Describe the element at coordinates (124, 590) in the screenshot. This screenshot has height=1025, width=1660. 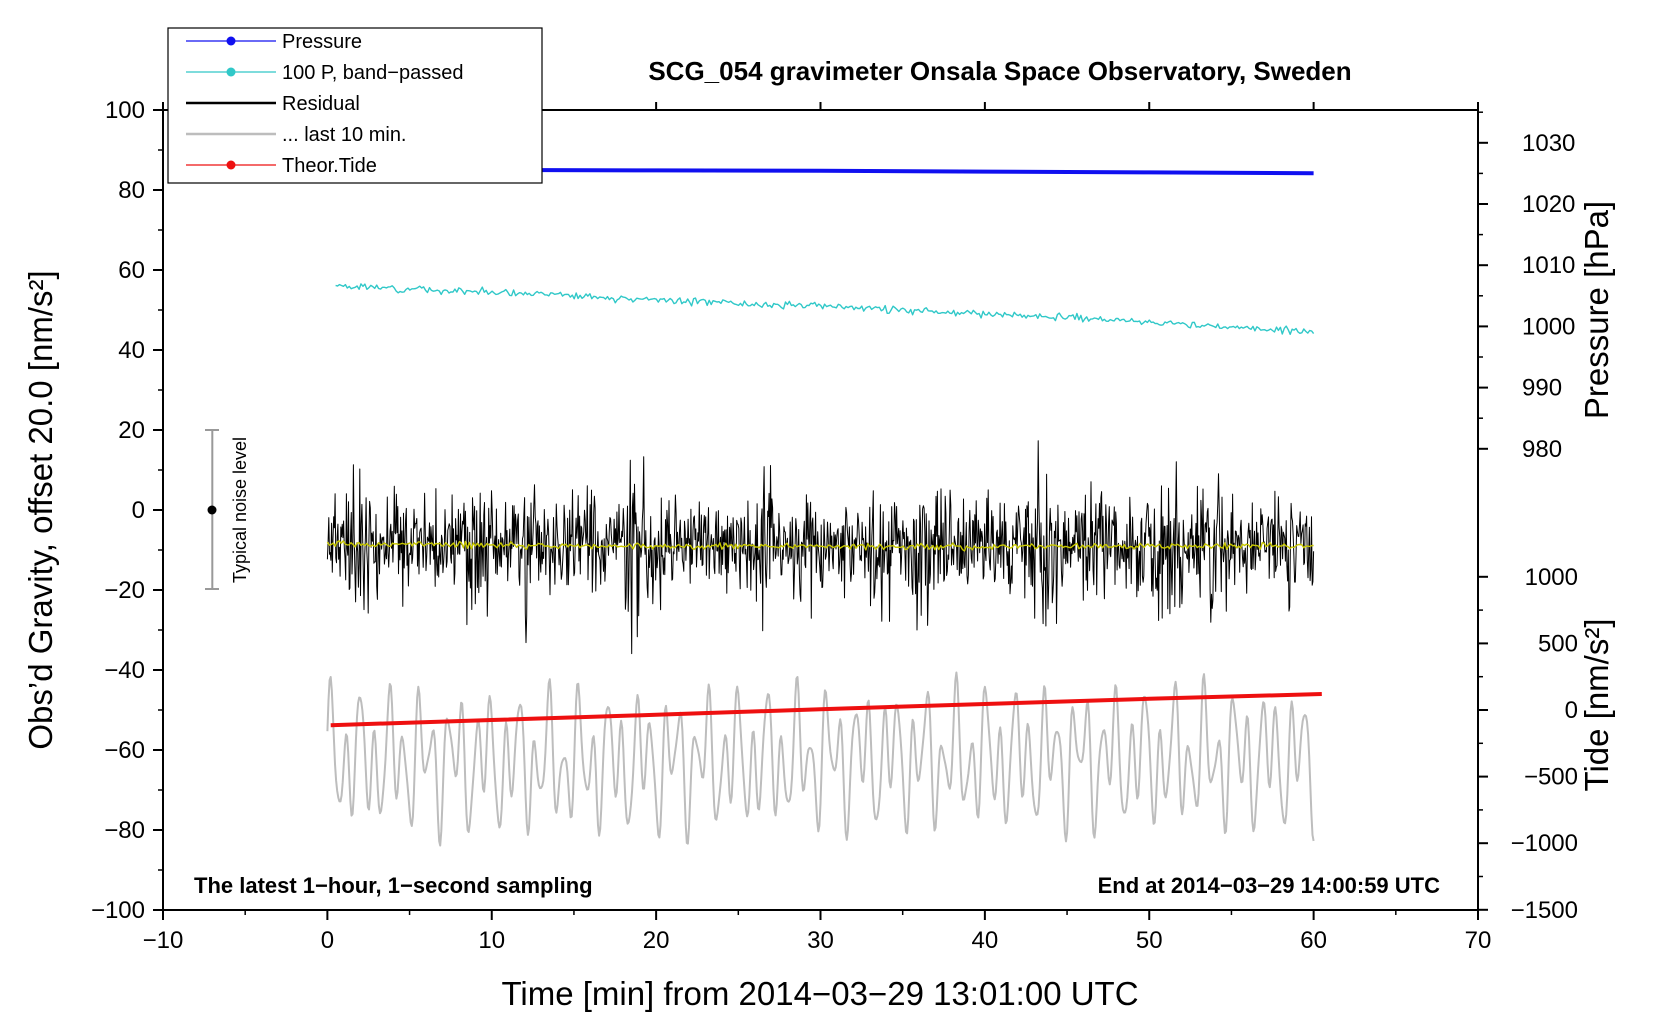
I see `y-tick-label: −20` at that location.